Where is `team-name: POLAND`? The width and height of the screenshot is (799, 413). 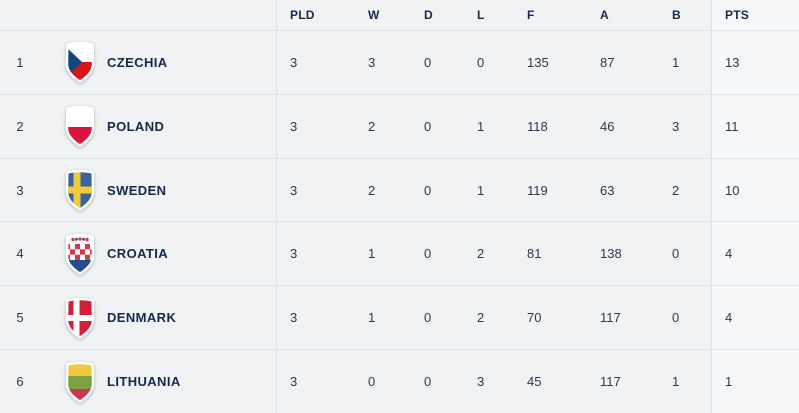
team-name: POLAND is located at coordinates (186, 126).